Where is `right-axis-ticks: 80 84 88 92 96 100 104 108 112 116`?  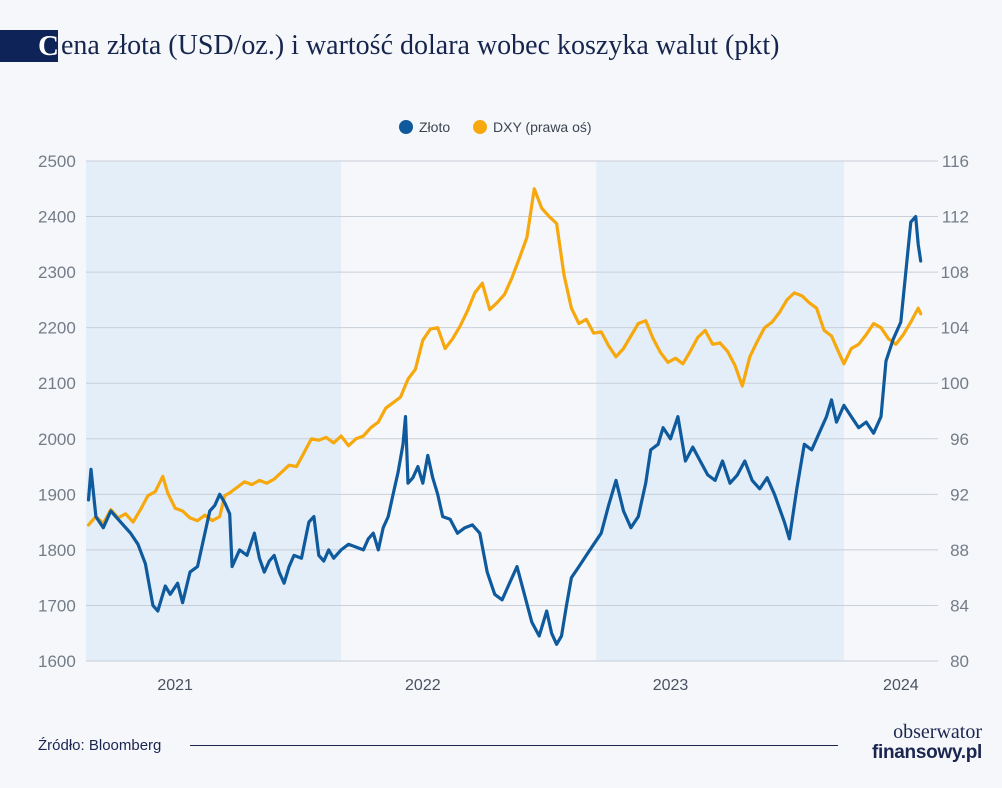
right-axis-ticks: 80 84 88 92 96 100 104 108 112 116 is located at coordinates (955, 411).